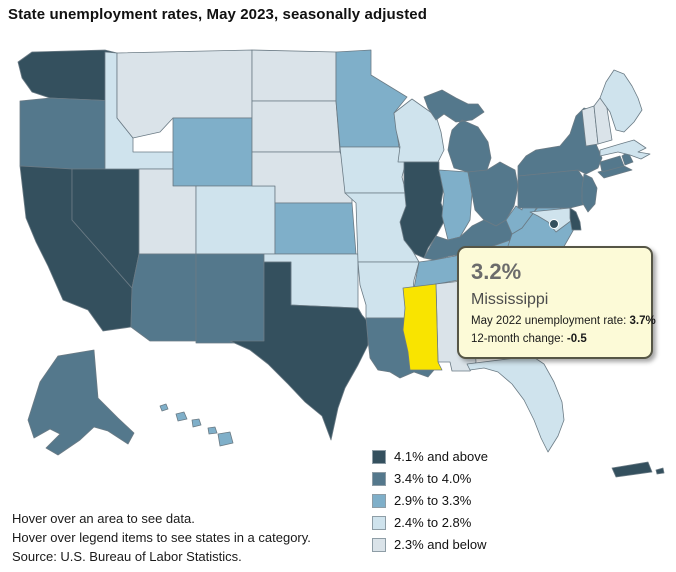  What do you see at coordinates (433, 478) in the screenshot?
I see `legend-label: 3.4% to 4.0%` at bounding box center [433, 478].